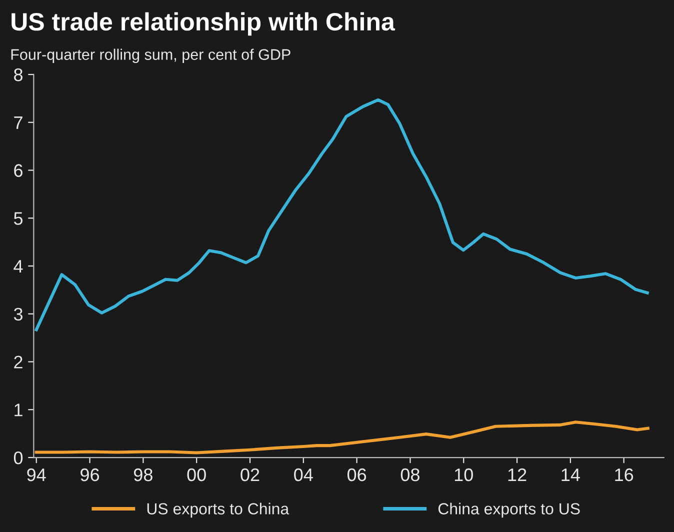 The height and width of the screenshot is (532, 674). What do you see at coordinates (90, 475) in the screenshot?
I see `x-tick-label: 96` at bounding box center [90, 475].